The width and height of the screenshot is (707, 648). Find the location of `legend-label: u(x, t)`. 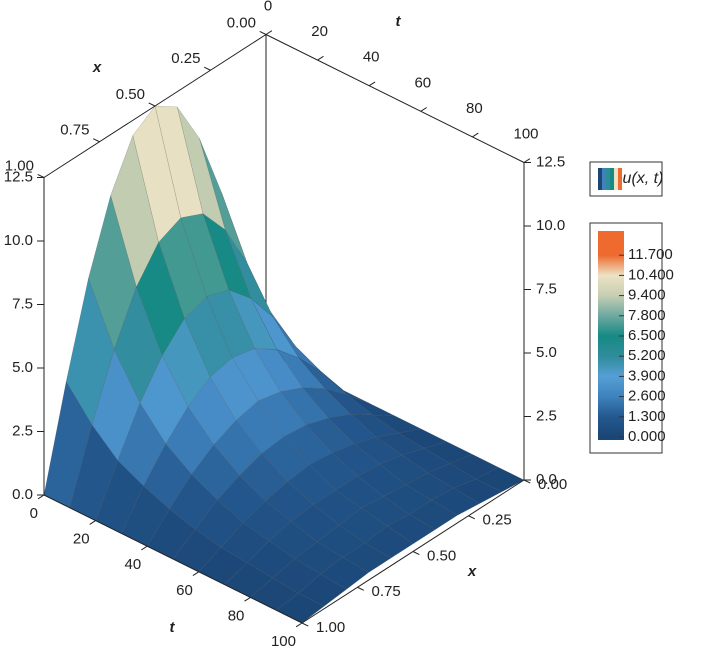

legend-label: u(x, t) is located at coordinates (643, 178).